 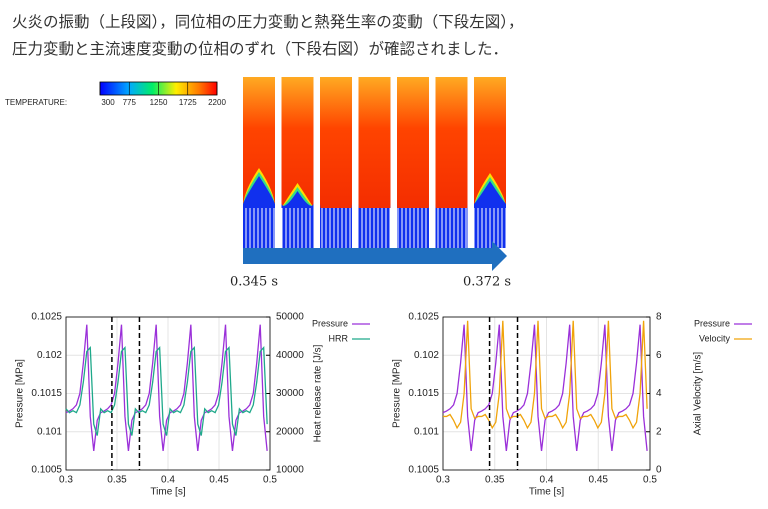 I want to click on time-arrow, so click(x=375, y=256).